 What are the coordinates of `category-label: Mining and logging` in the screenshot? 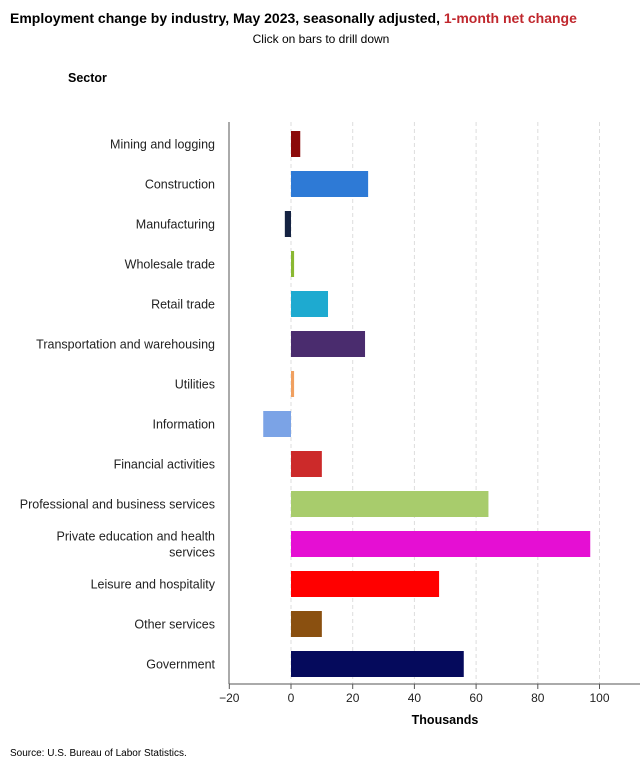 It's located at (162, 145).